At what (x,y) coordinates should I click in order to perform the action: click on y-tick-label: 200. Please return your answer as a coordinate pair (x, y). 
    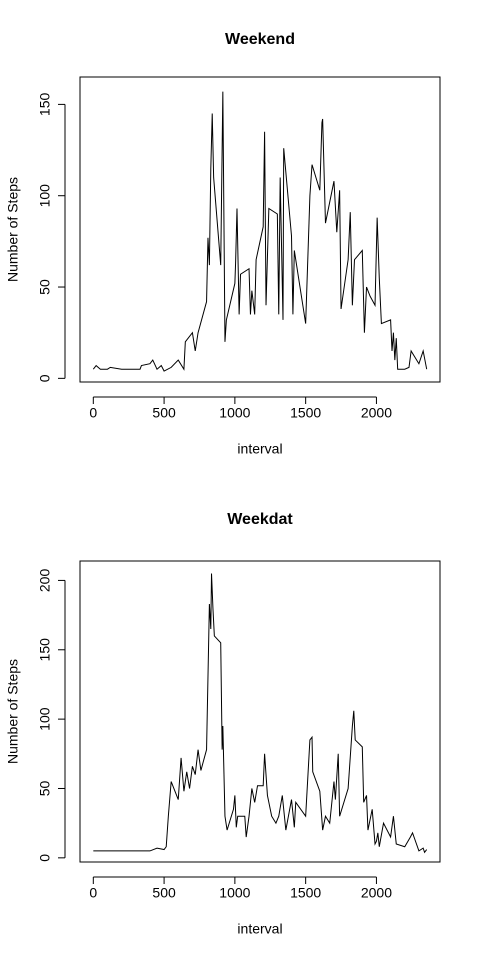
    Looking at the image, I should click on (45, 581).